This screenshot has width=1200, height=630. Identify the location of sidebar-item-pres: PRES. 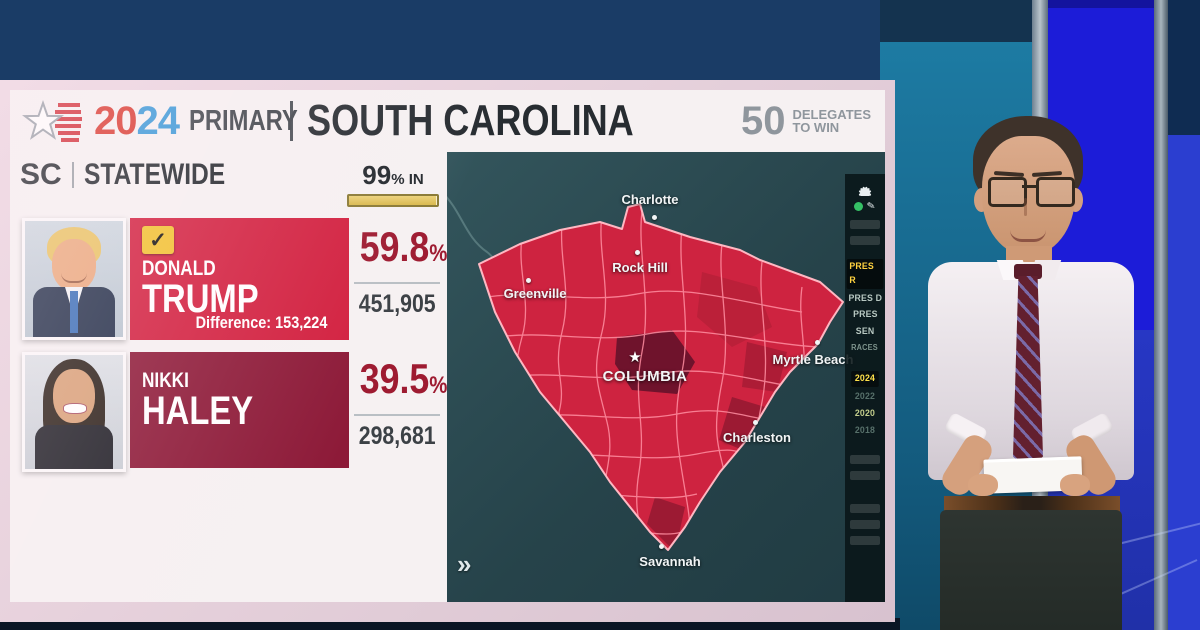
(865, 315).